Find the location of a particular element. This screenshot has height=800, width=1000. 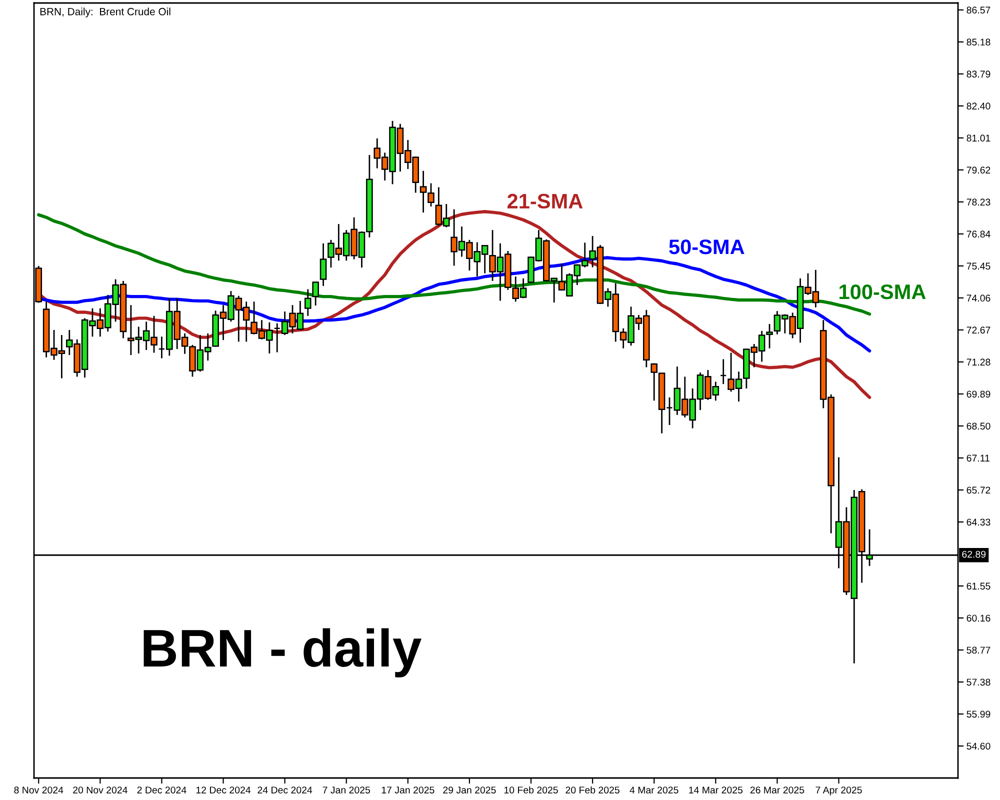

series-label: 21-SMA is located at coordinates (545, 201).